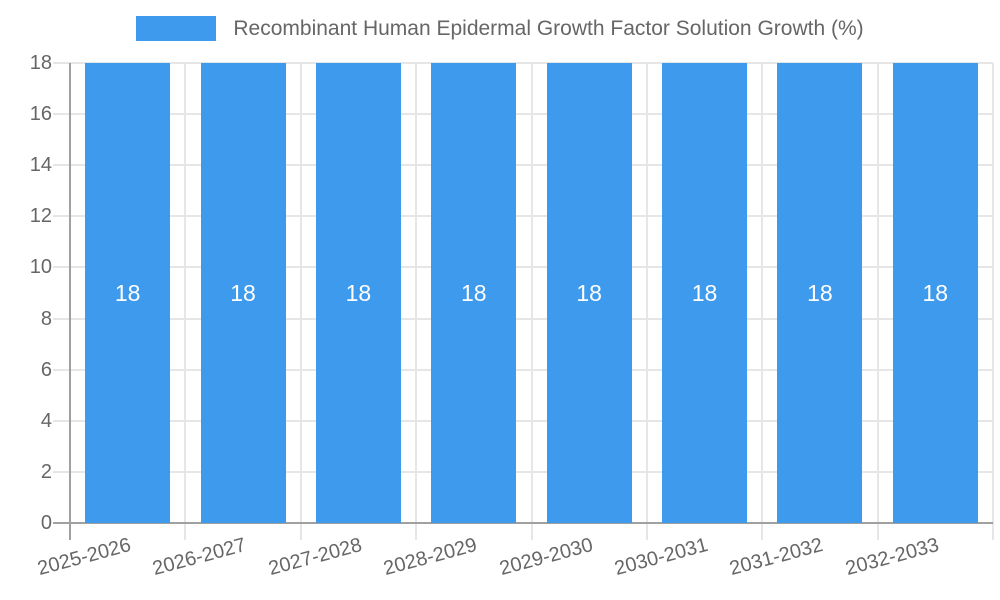 This screenshot has width=1000, height=600. What do you see at coordinates (46, 369) in the screenshot?
I see `y-axis-tick-label: 6` at bounding box center [46, 369].